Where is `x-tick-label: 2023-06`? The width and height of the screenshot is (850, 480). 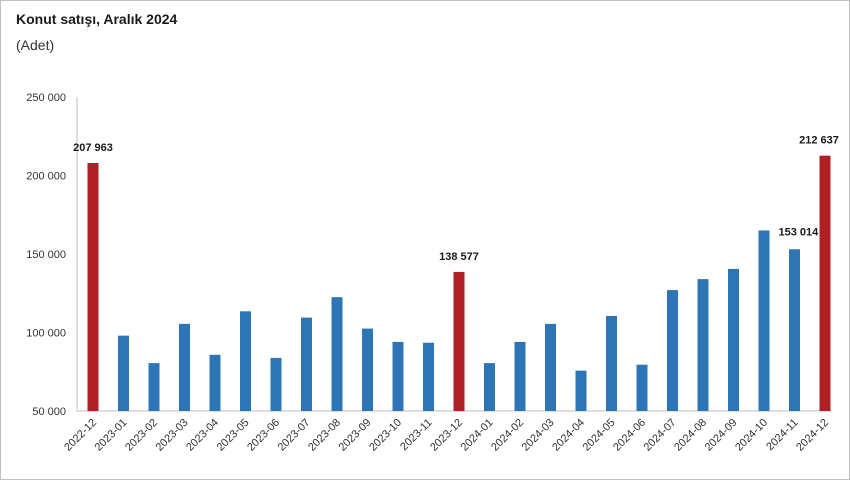
x-tick-label: 2023-06 is located at coordinates (263, 435).